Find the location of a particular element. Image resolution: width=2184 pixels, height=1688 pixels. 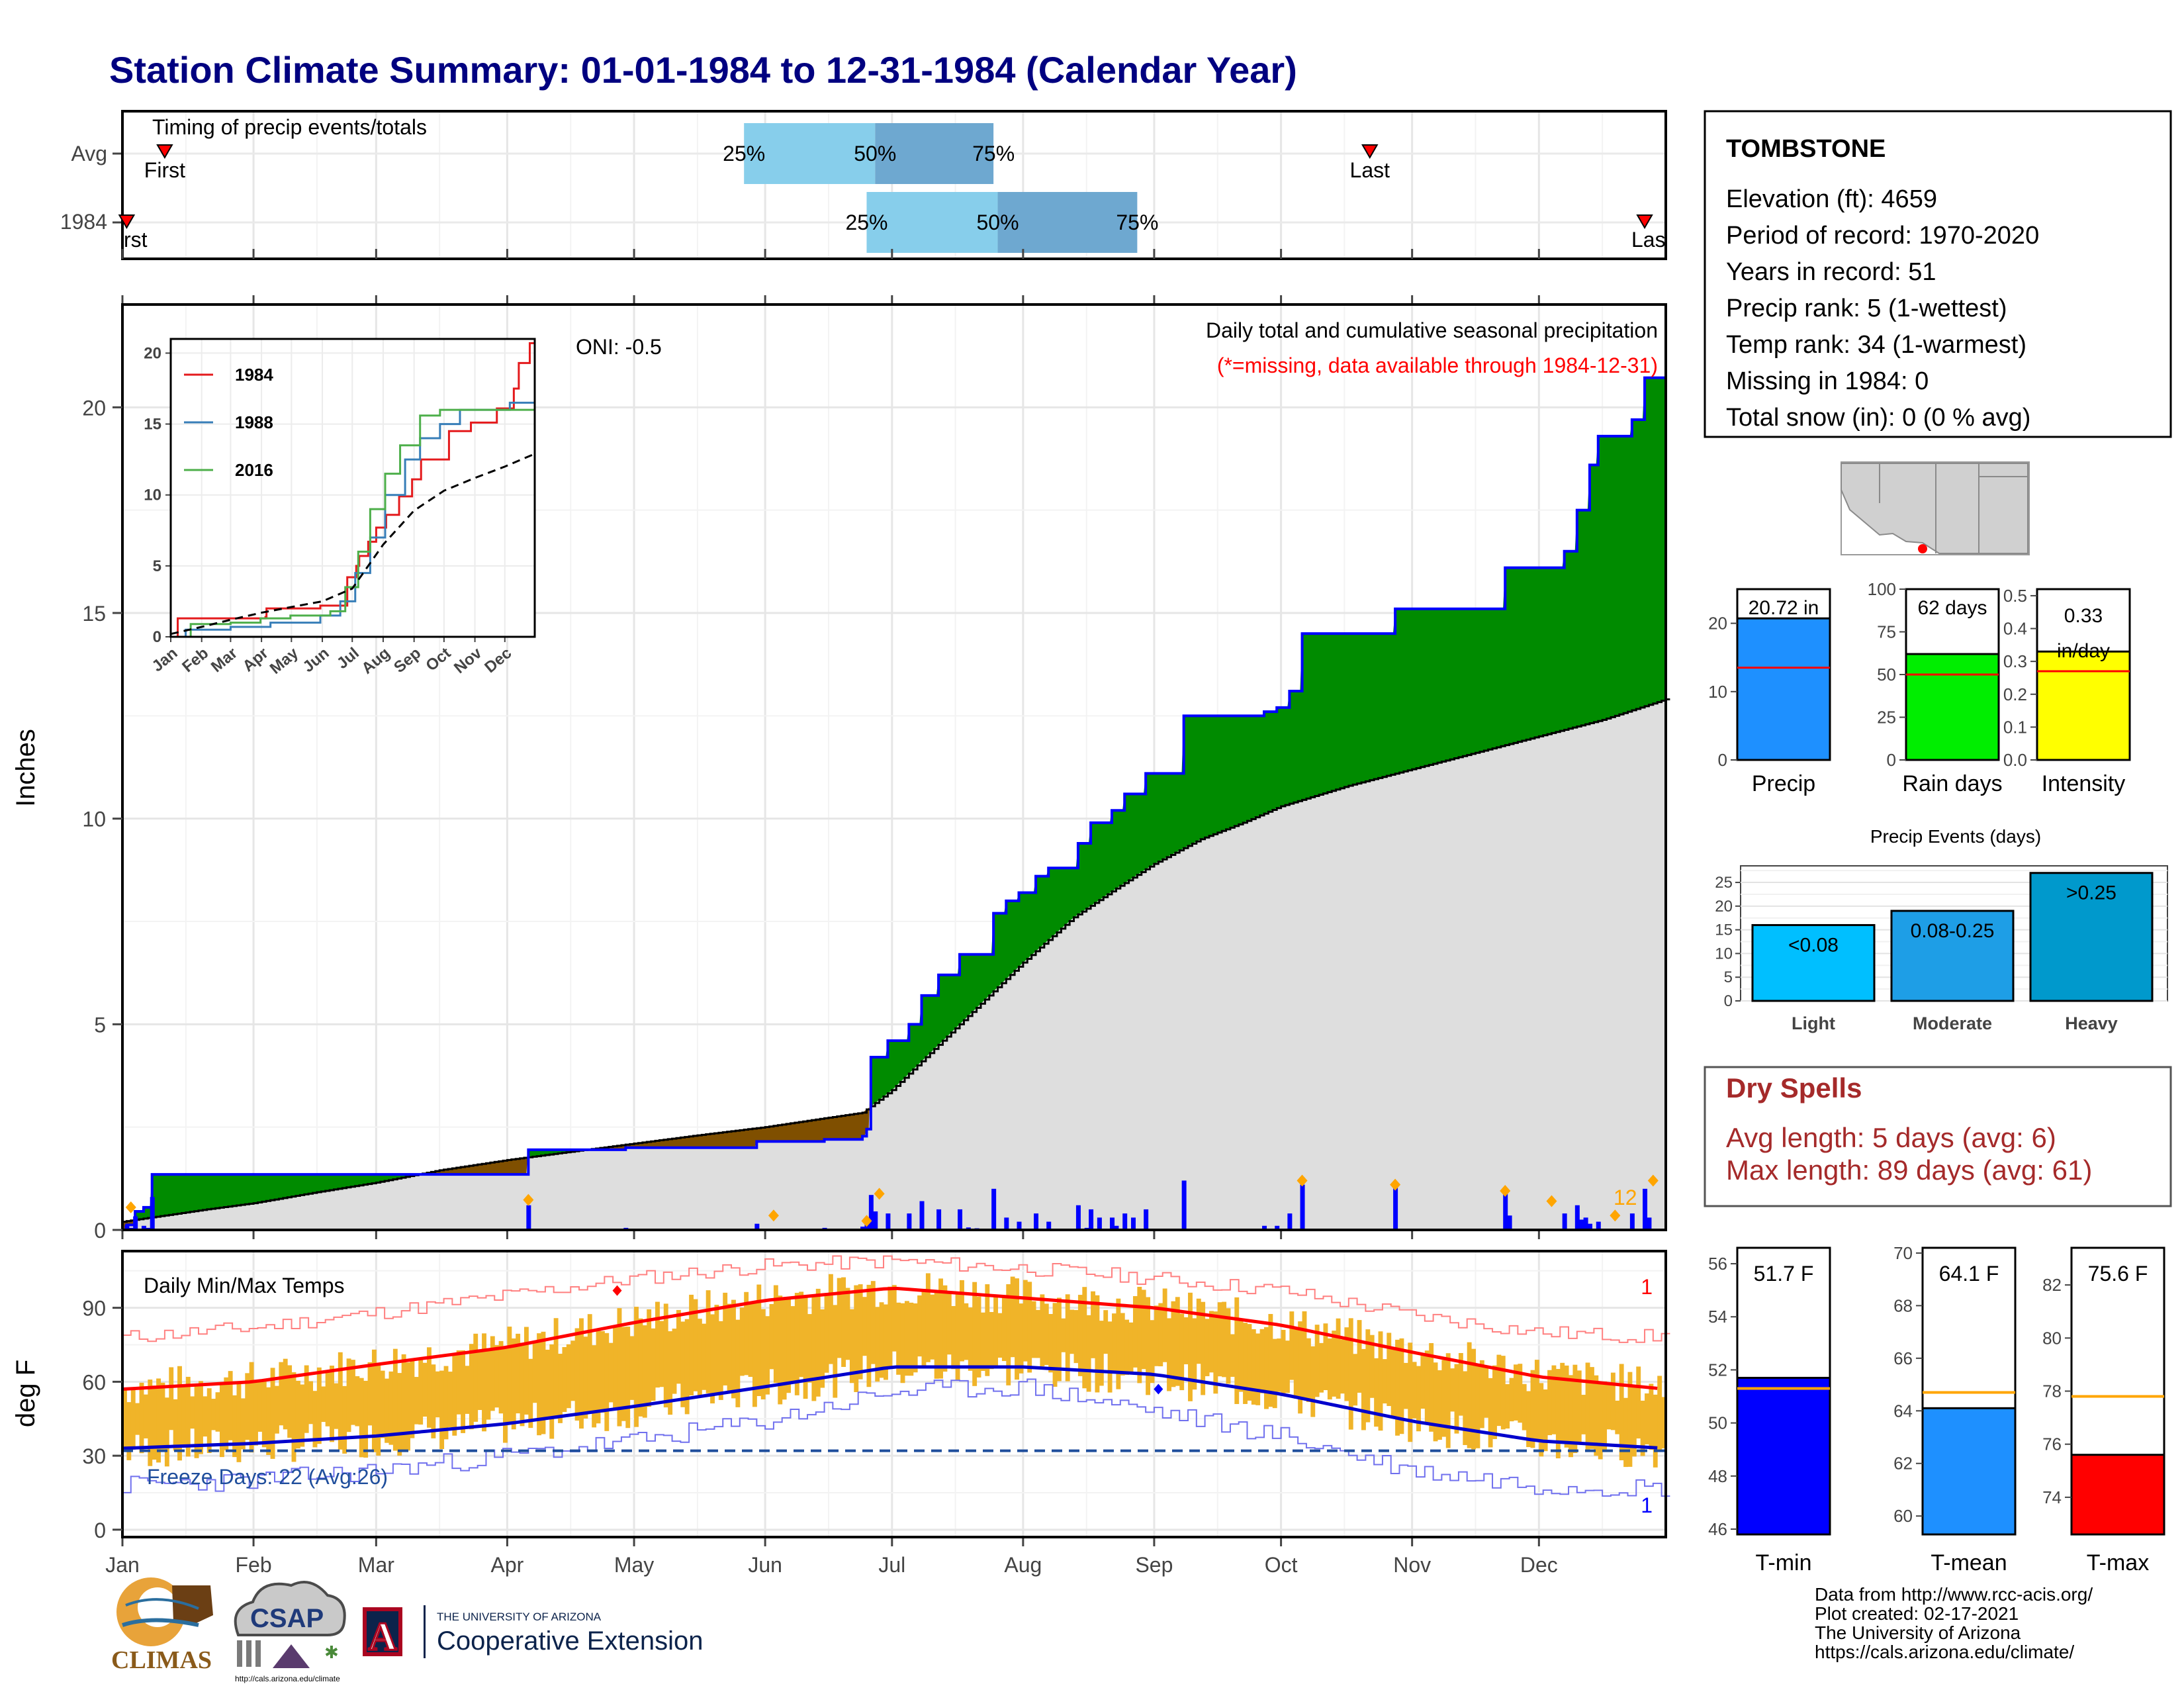

summary-bar-label: Intensity is located at coordinates (2084, 783).